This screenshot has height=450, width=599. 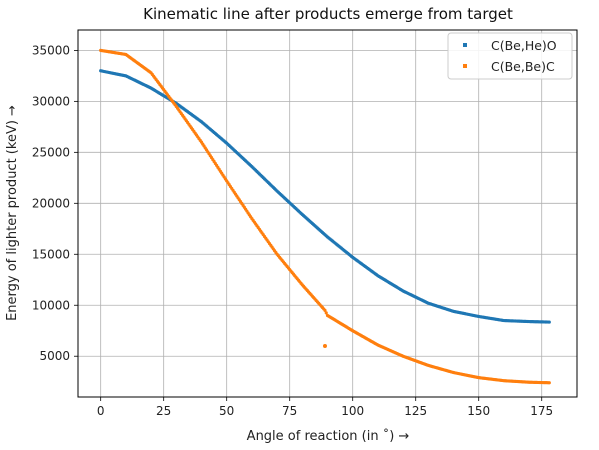 I want to click on x-tick-label: 100, so click(x=352, y=411).